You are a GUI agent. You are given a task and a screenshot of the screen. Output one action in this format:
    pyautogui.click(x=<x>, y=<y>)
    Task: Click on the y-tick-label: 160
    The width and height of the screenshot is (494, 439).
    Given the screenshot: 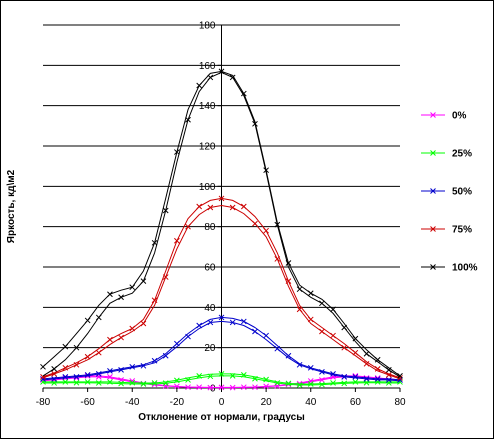 What is the action you would take?
    pyautogui.click(x=207, y=66)
    